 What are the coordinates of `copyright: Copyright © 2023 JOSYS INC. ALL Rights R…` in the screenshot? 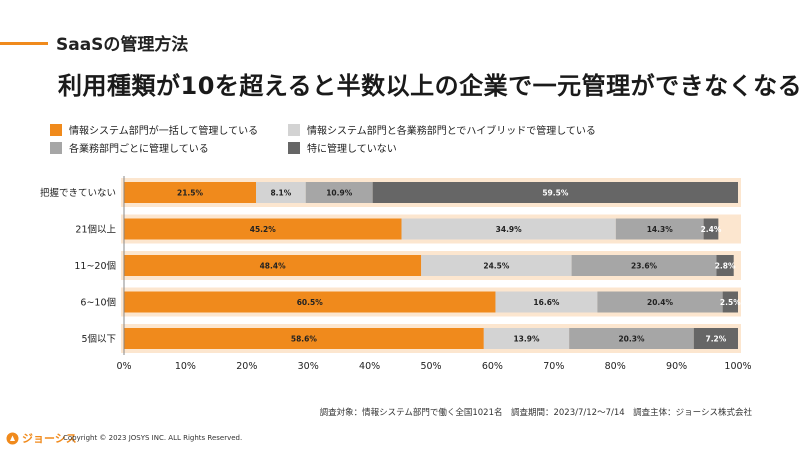 It's located at (153, 438).